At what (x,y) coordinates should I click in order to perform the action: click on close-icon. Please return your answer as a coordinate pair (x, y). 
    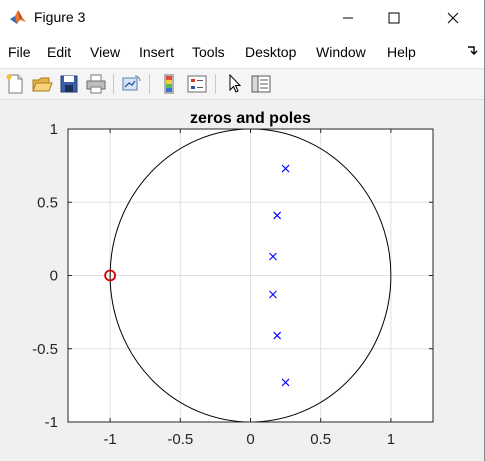
    Looking at the image, I should click on (453, 18).